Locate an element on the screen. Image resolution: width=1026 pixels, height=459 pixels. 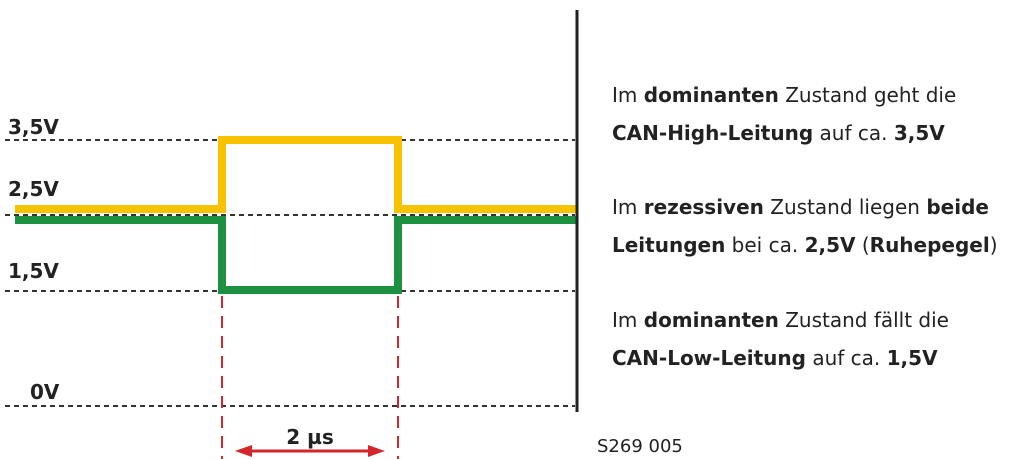
level-label: 1,5V is located at coordinates (33, 271).